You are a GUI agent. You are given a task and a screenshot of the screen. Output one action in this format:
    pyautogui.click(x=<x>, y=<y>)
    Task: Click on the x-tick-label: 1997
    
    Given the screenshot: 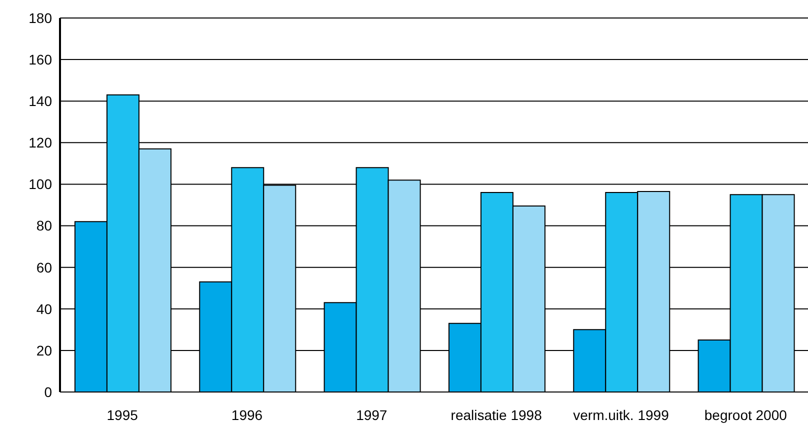 What is the action you would take?
    pyautogui.click(x=372, y=414)
    